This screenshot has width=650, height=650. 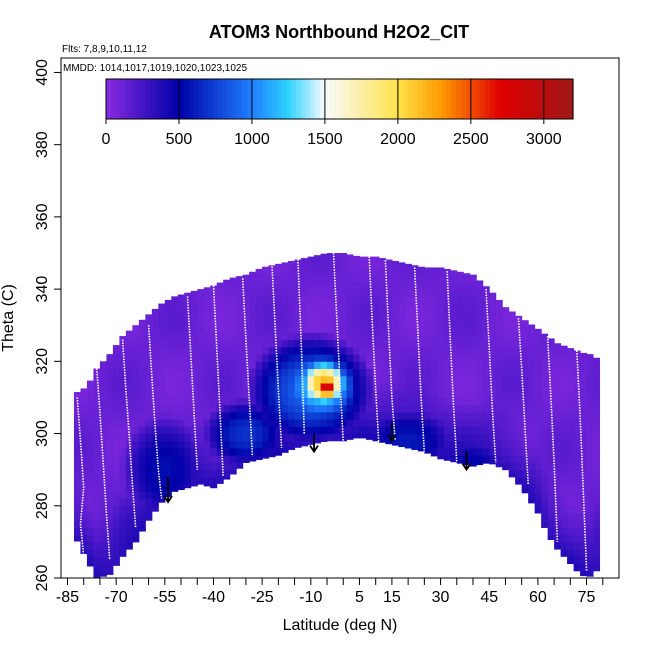 What do you see at coordinates (544, 139) in the screenshot?
I see `colorbar-tick-label: 3000` at bounding box center [544, 139].